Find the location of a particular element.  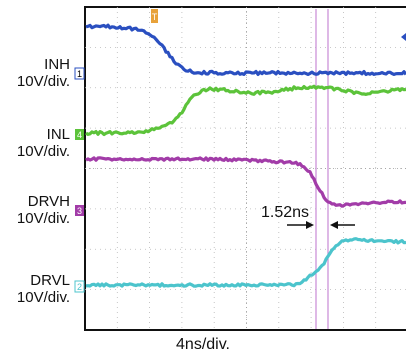

arrow-right-head is located at coordinates (334, 225).